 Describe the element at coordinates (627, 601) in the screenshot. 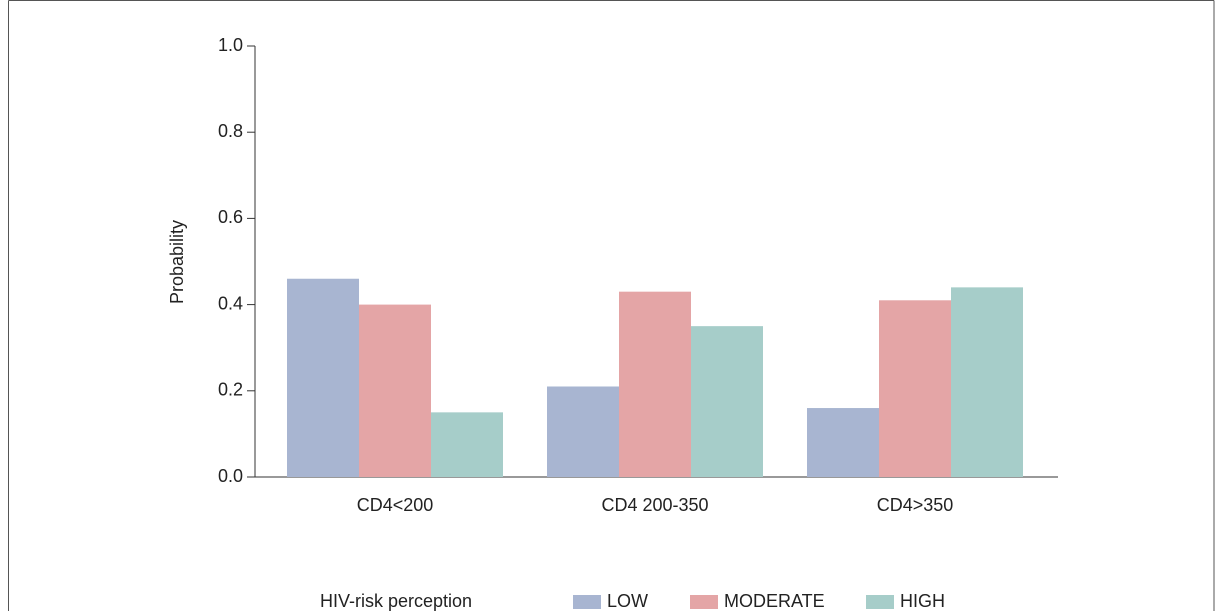

I see `legend-label: LOW` at that location.